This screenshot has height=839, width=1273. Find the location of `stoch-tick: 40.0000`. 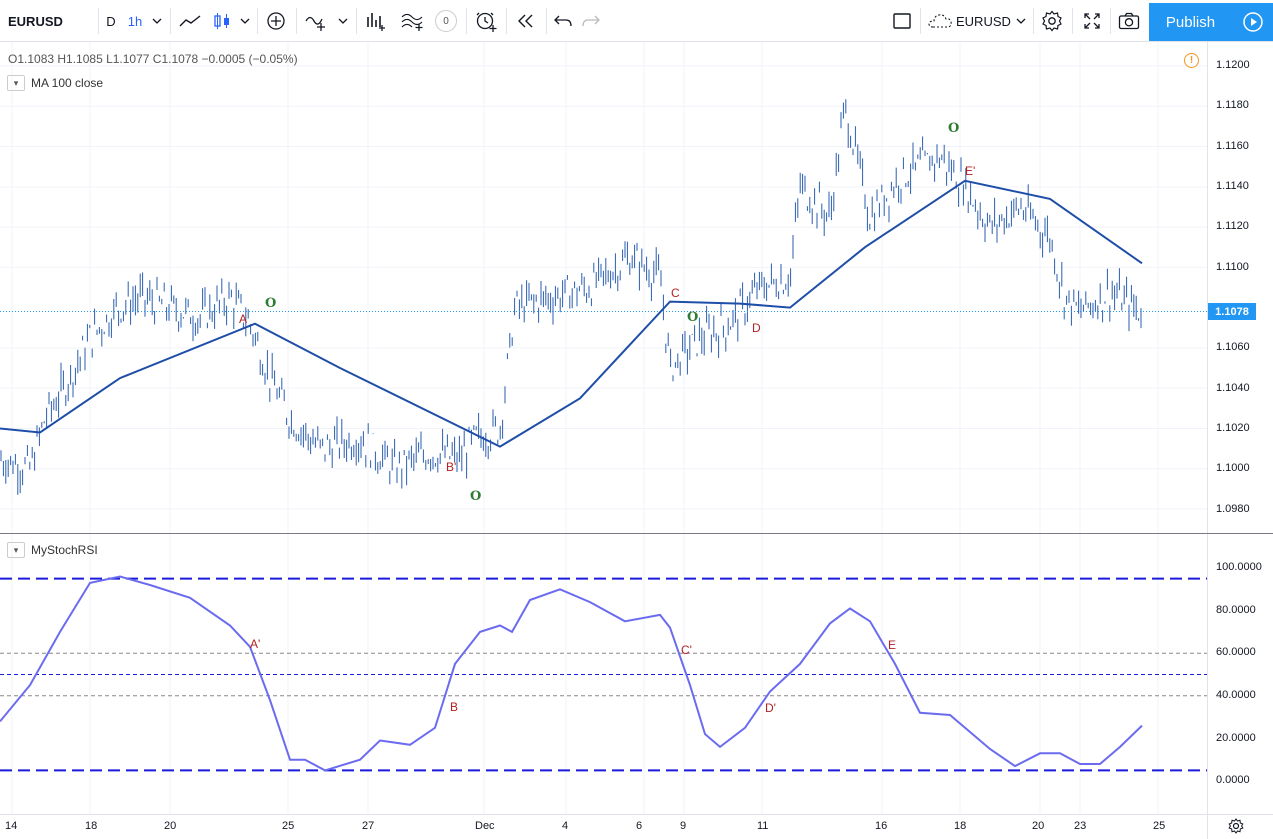

stoch-tick: 40.0000 is located at coordinates (1236, 695).